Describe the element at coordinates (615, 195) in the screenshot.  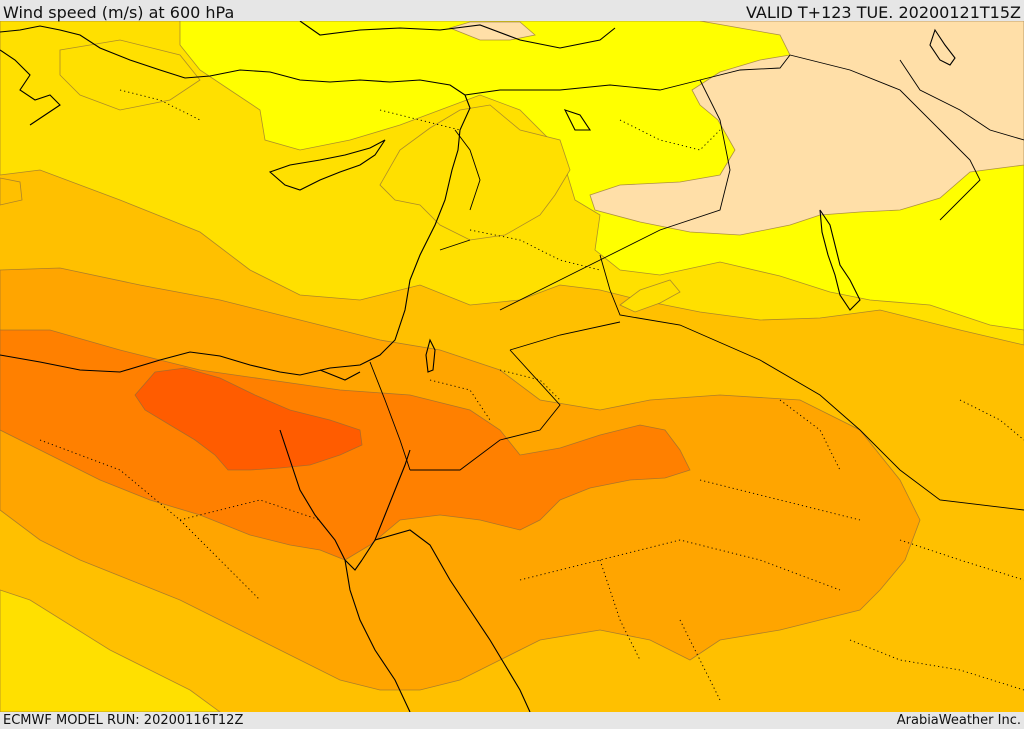
I see `border-syria-iraq` at that location.